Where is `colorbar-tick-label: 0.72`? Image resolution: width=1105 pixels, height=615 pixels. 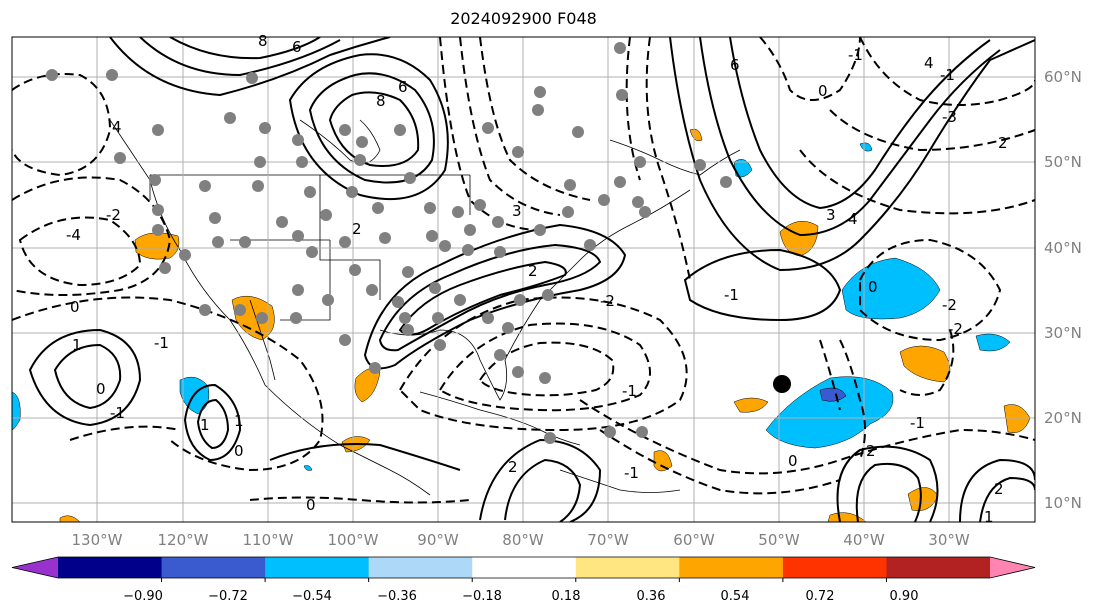 colorbar-tick-label: 0.72 is located at coordinates (820, 596).